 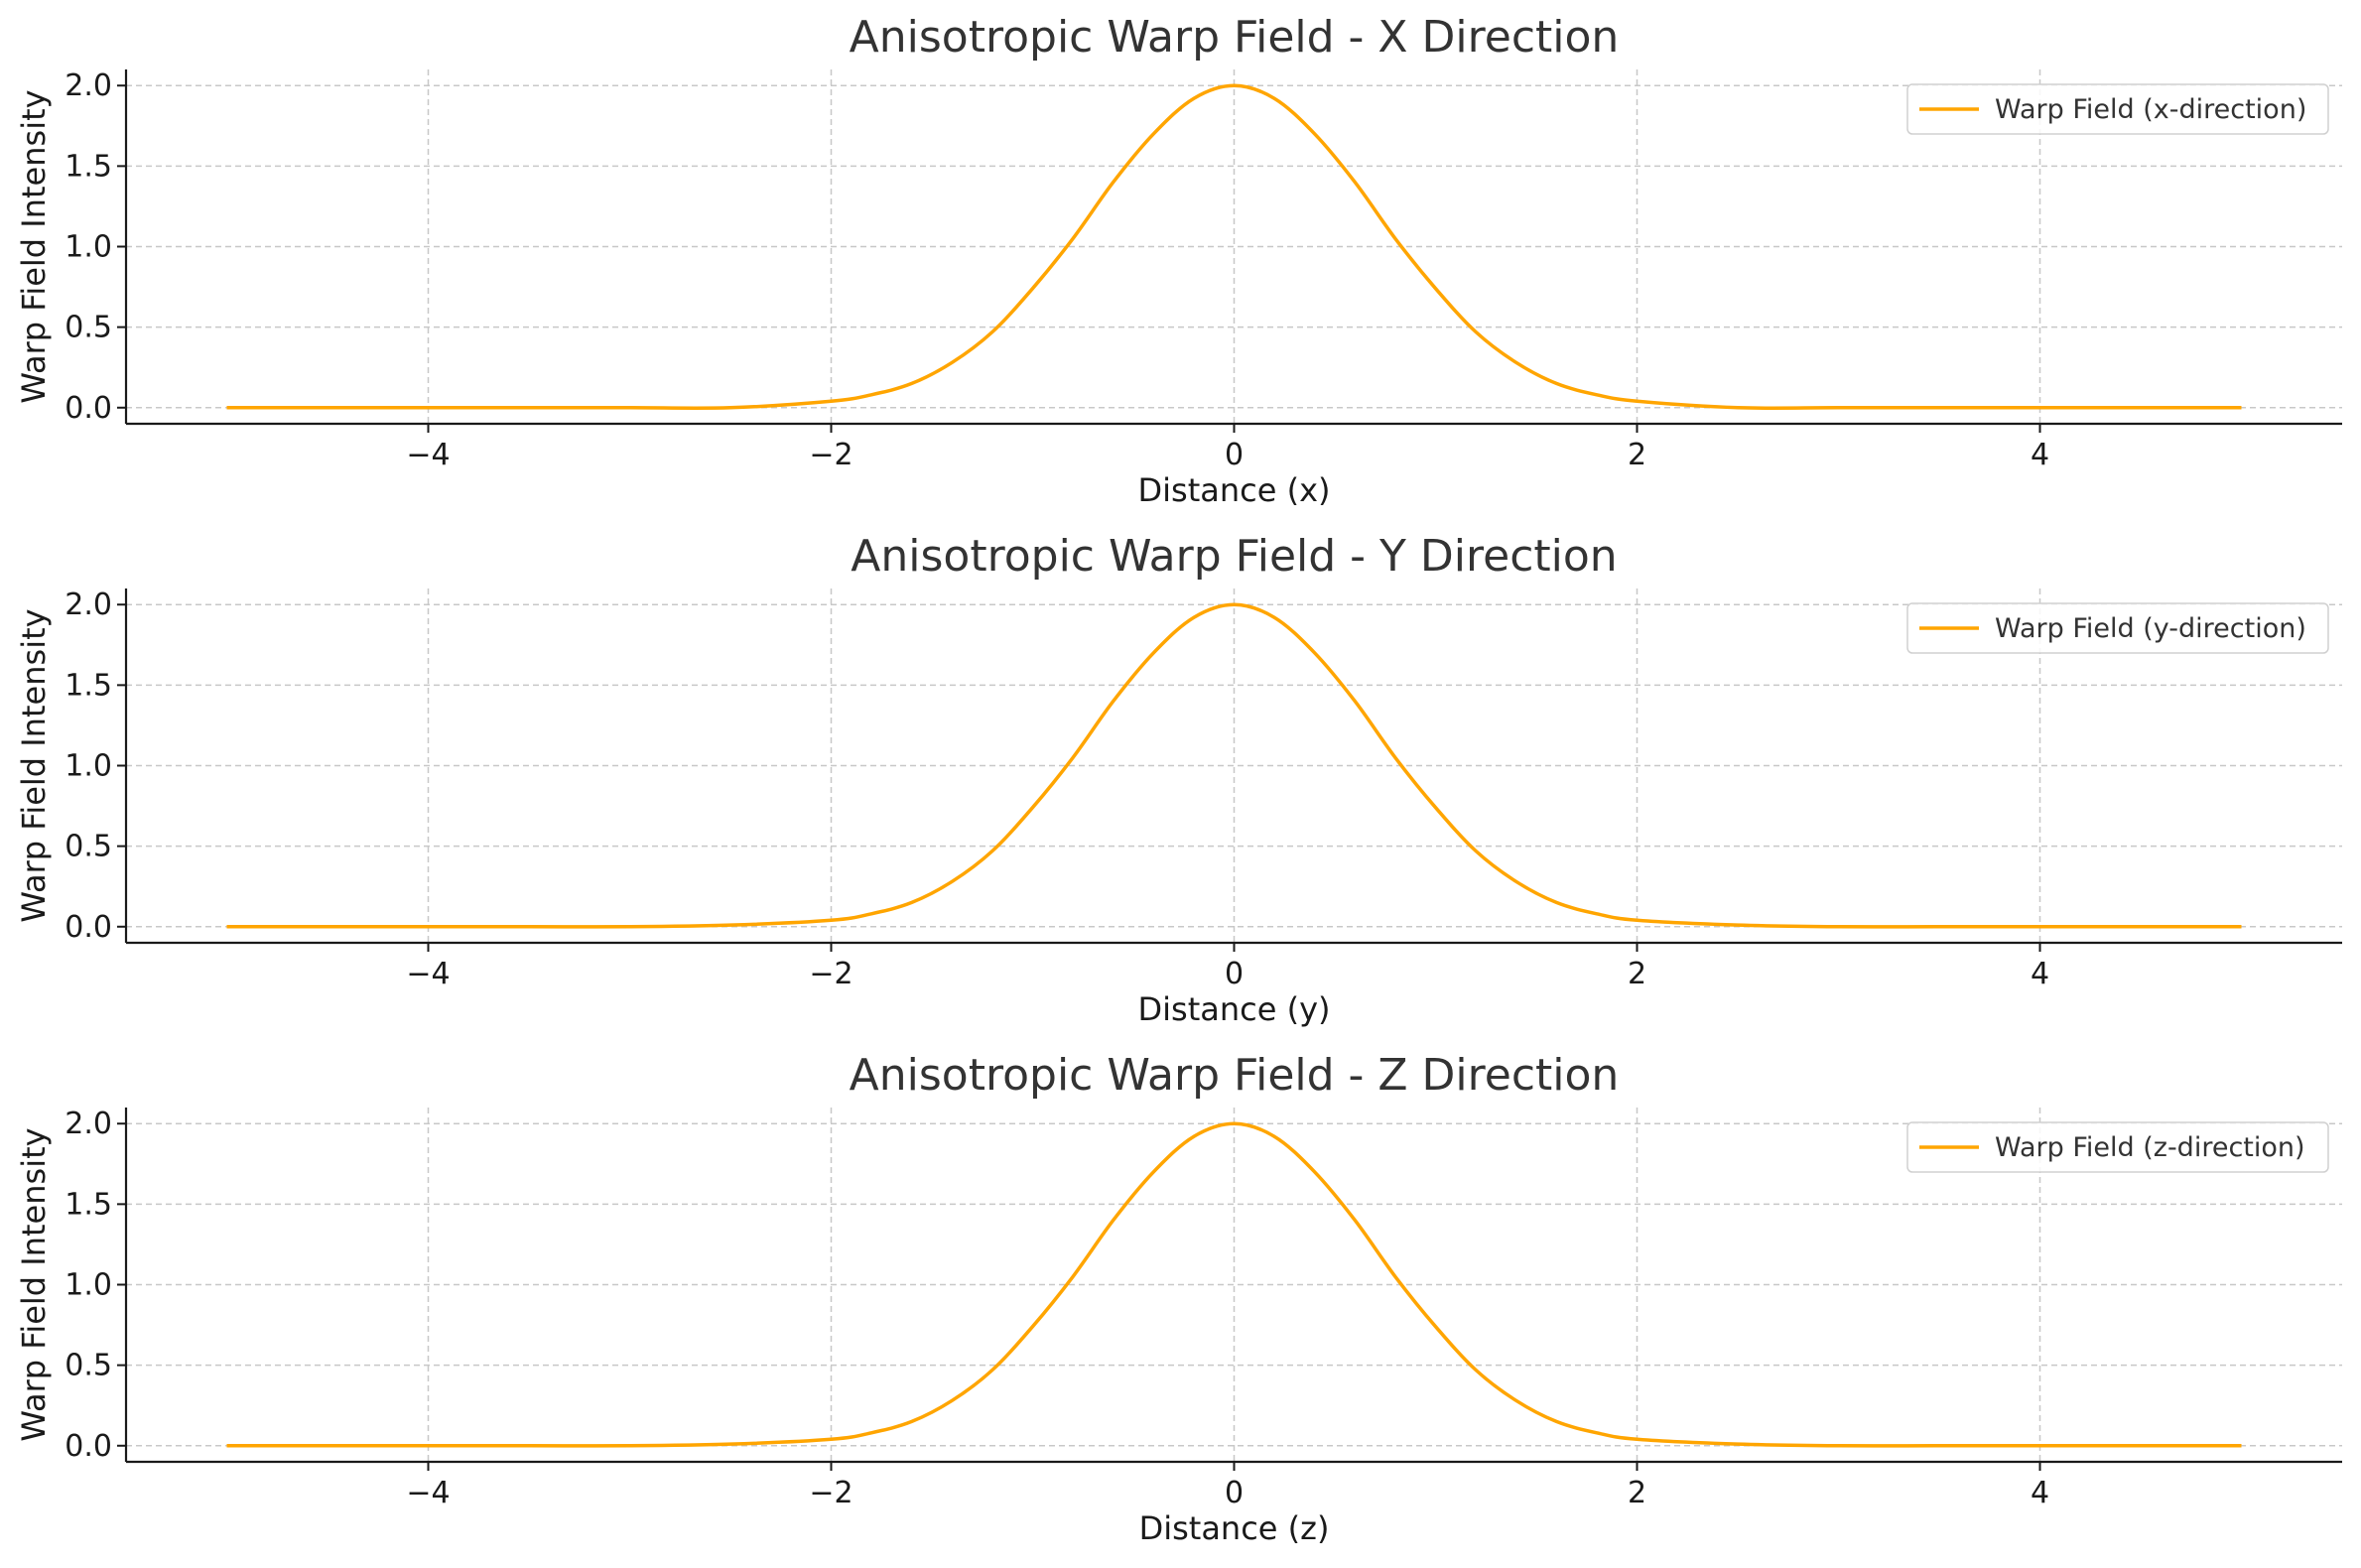 I want to click on legend-label: Warp Field (z-direction), so click(x=2150, y=1147).